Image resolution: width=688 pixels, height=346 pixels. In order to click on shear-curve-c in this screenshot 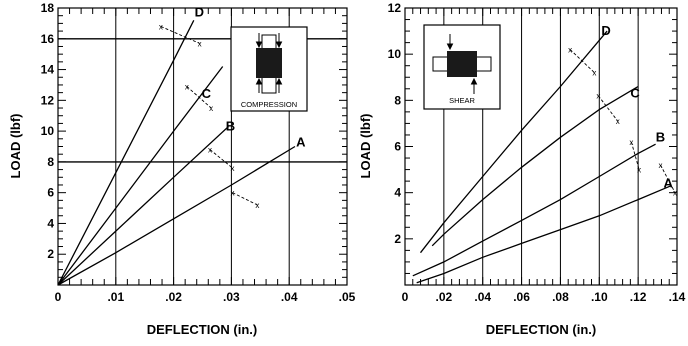, I will do `click(535, 166)`.